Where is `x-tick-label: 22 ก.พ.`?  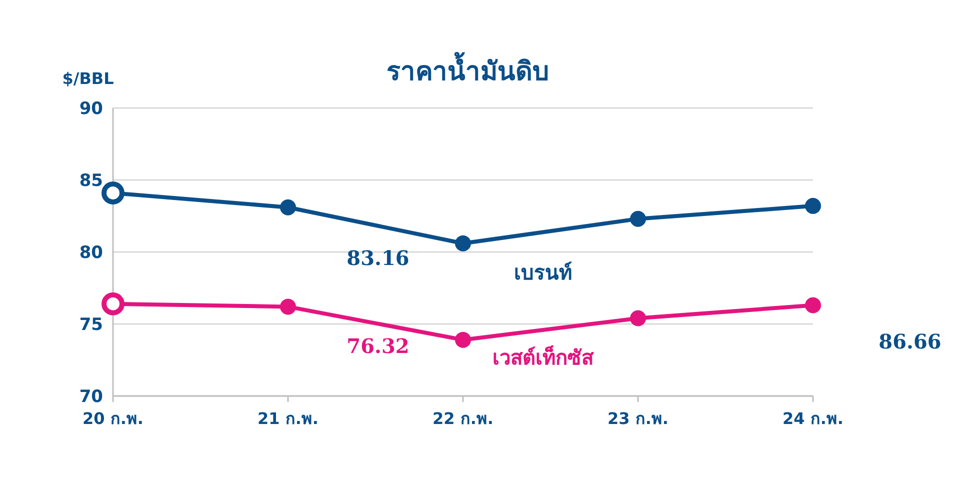 x-tick-label: 22 ก.พ. is located at coordinates (463, 418).